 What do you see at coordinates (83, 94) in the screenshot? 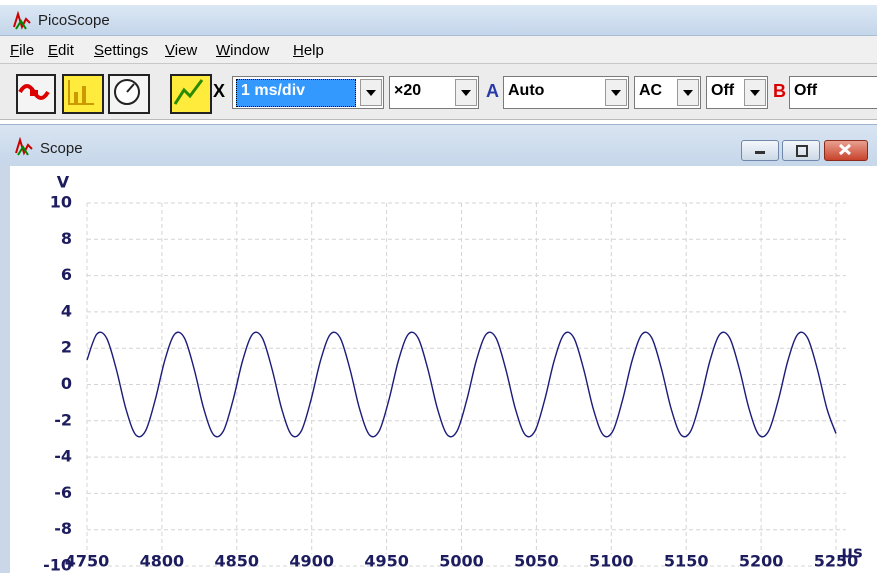
I see `spectrum-button` at bounding box center [83, 94].